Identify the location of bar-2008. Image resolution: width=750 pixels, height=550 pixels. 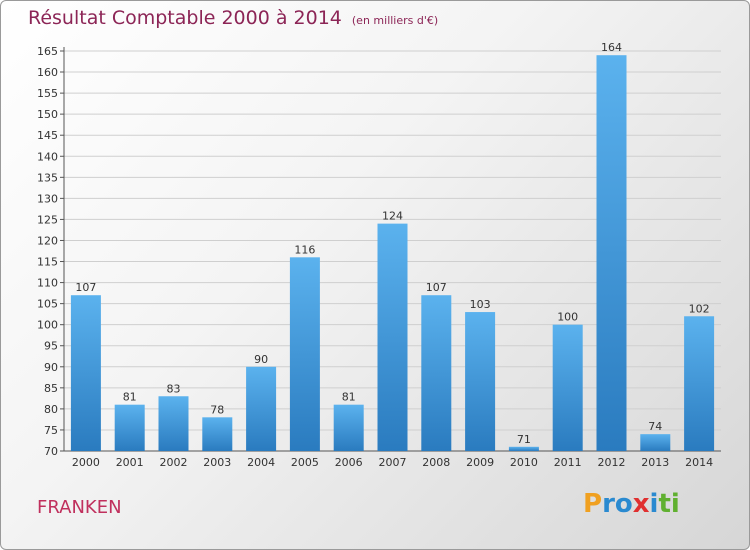
(436, 373).